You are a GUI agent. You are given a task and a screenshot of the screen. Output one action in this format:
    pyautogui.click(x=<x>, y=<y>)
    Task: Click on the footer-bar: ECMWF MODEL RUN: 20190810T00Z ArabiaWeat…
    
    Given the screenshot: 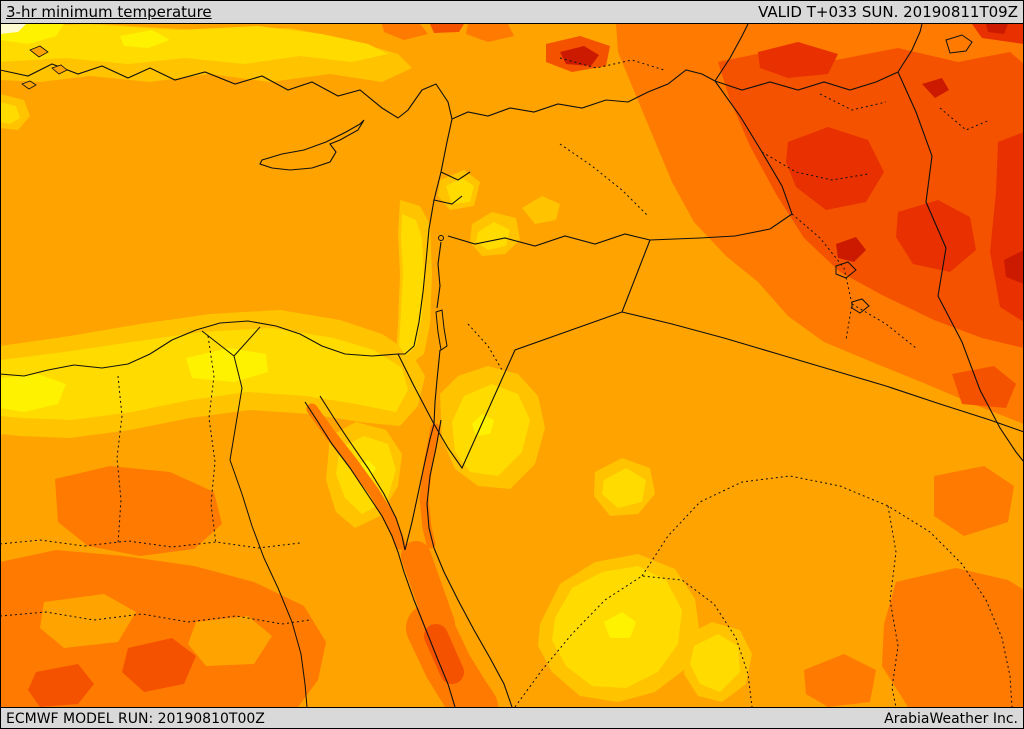 What is the action you would take?
    pyautogui.click(x=512, y=718)
    